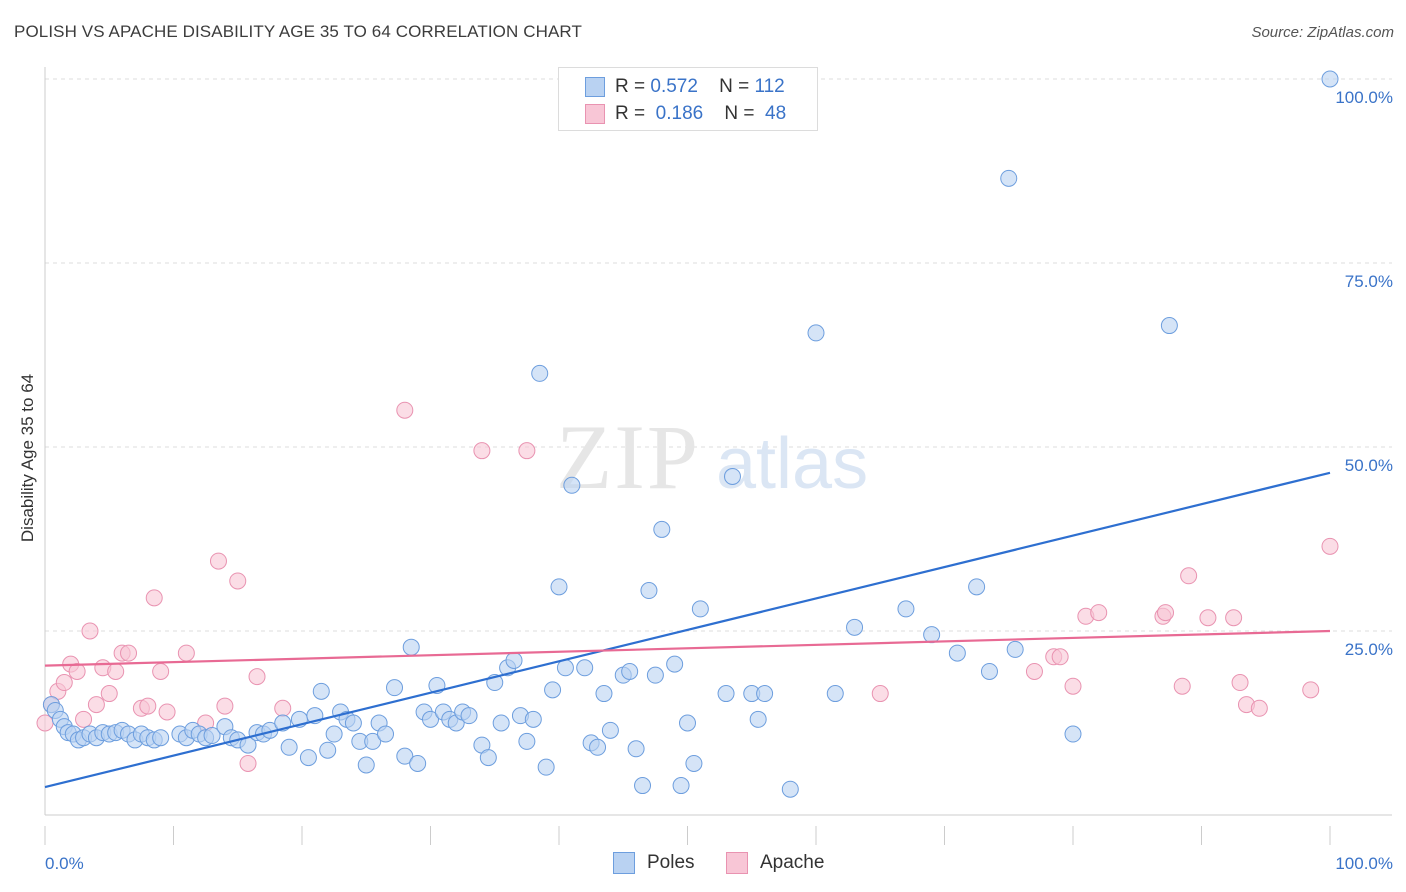 The height and width of the screenshot is (892, 1406). What do you see at coordinates (792, 862) in the screenshot?
I see `bottom-apache-label: Apache` at bounding box center [792, 862].